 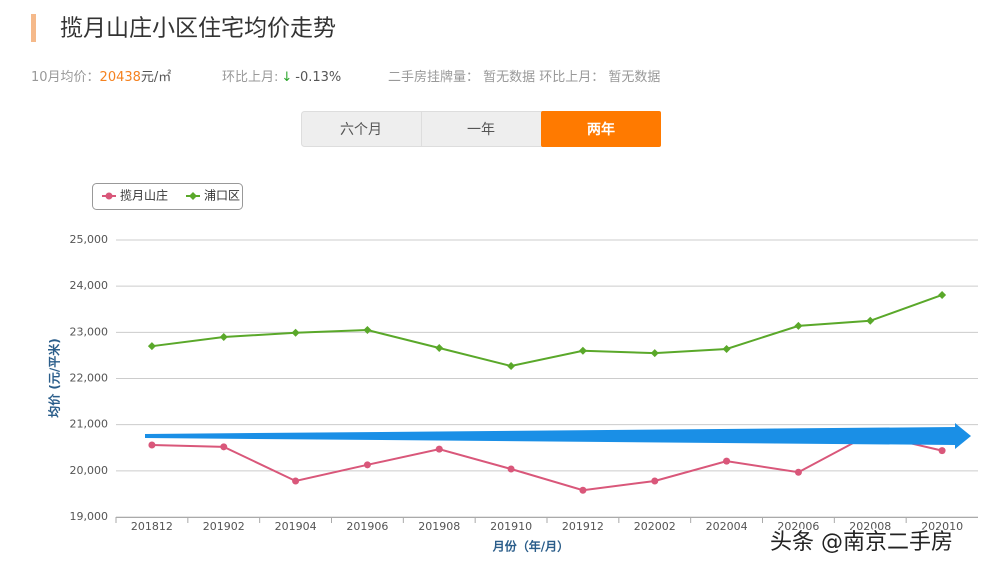 What do you see at coordinates (727, 526) in the screenshot?
I see `x-tick-label: 202004` at bounding box center [727, 526].